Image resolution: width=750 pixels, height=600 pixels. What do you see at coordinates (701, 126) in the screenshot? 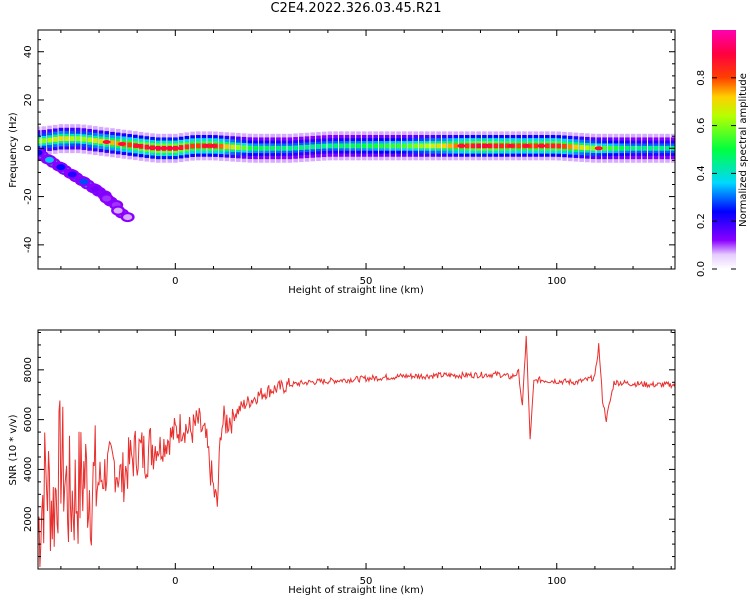
I see `colorbar-tick-label: 0.6` at bounding box center [701, 126].